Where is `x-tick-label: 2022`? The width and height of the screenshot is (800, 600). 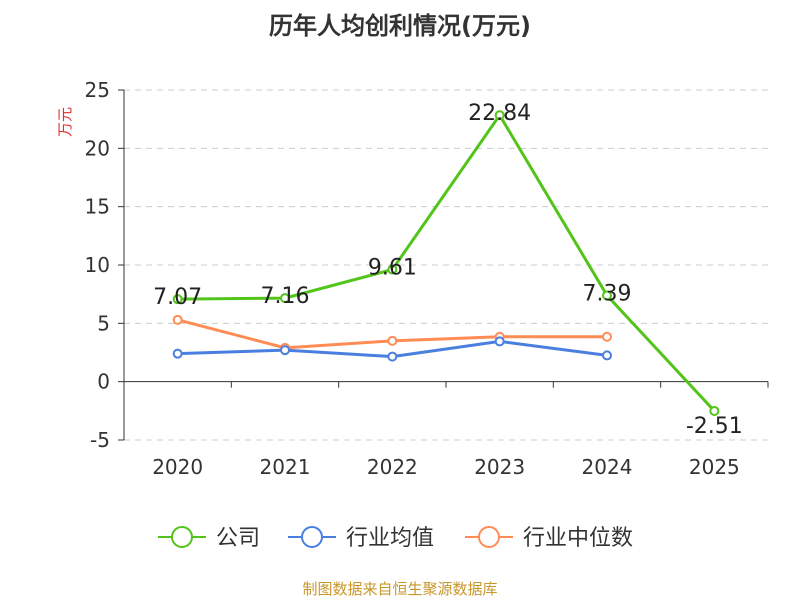 x-tick-label: 2022 is located at coordinates (392, 467).